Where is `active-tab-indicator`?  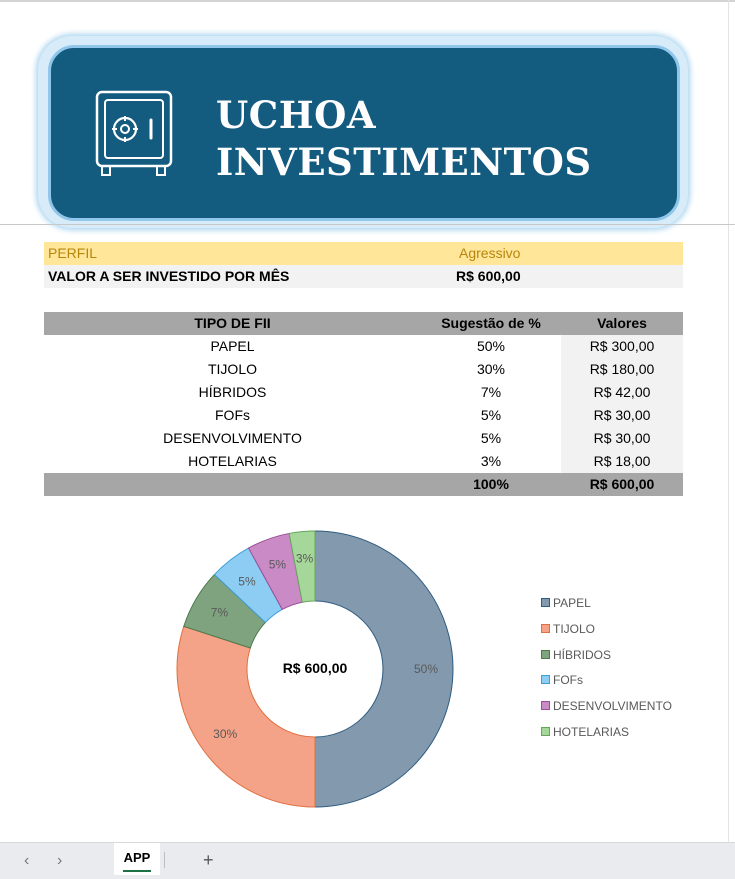
active-tab-indicator is located at coordinates (137, 871).